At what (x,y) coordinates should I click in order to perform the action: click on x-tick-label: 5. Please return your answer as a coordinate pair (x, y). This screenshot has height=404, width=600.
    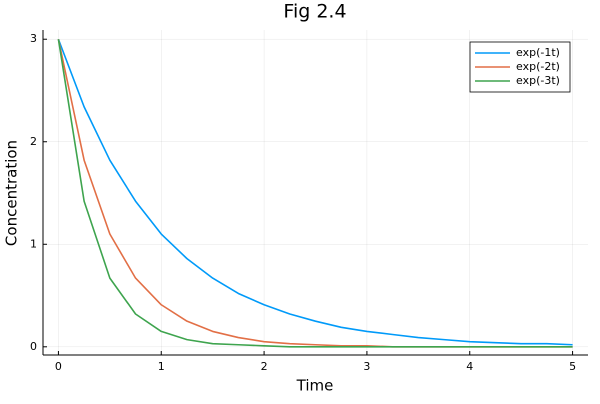
    Looking at the image, I should click on (572, 366).